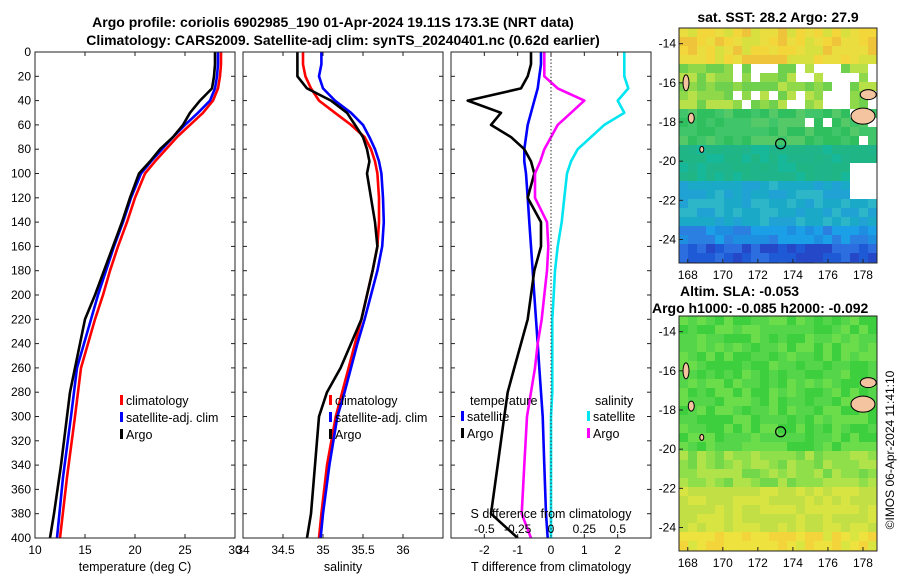 Image resolution: width=900 pixels, height=580 pixels. I want to click on legend-salinity-title: salinity, so click(614, 401).